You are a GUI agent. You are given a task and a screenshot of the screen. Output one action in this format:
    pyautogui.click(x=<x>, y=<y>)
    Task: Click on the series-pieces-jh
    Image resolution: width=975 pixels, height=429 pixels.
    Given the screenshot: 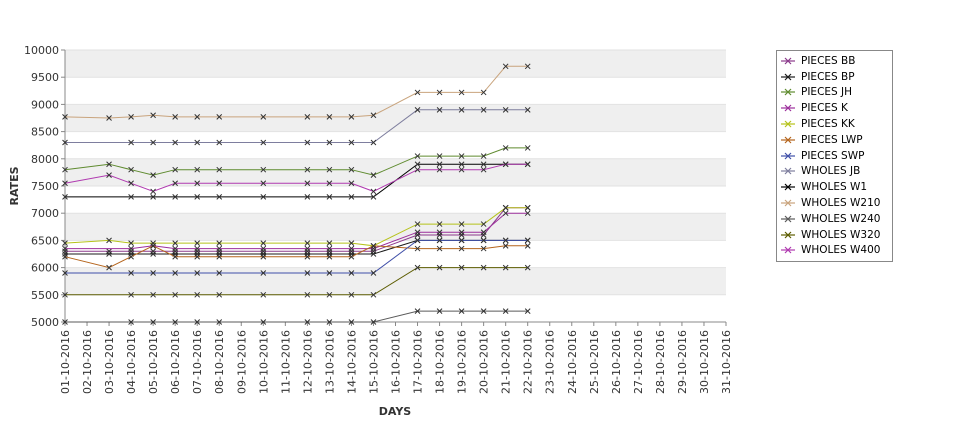 What is the action you would take?
    pyautogui.click(x=296, y=161)
    